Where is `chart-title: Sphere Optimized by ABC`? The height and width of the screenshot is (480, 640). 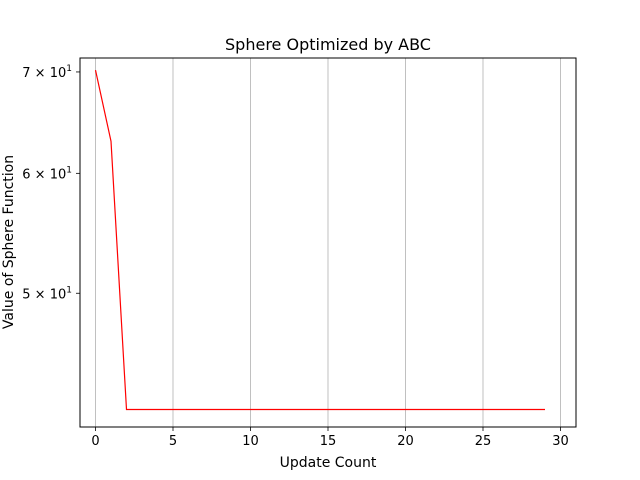
chart-title: Sphere Optimized by ABC is located at coordinates (328, 44).